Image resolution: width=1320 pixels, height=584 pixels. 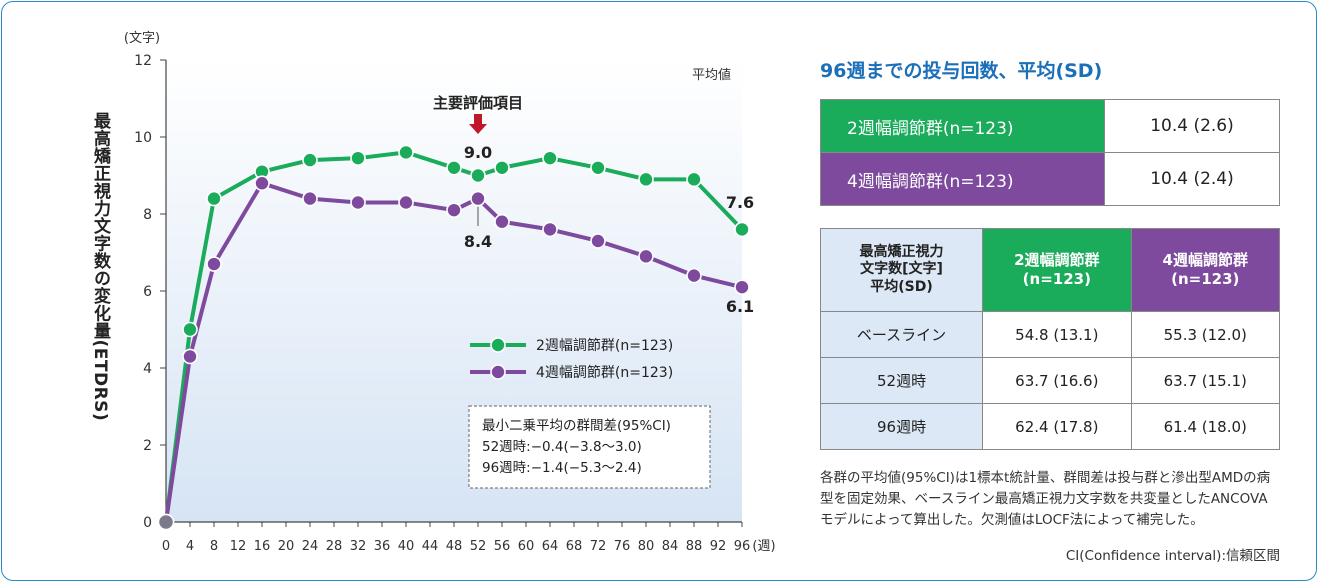 What do you see at coordinates (1192, 126) in the screenshot?
I see `dose-value-2w: 10.4 (2.6)` at bounding box center [1192, 126].